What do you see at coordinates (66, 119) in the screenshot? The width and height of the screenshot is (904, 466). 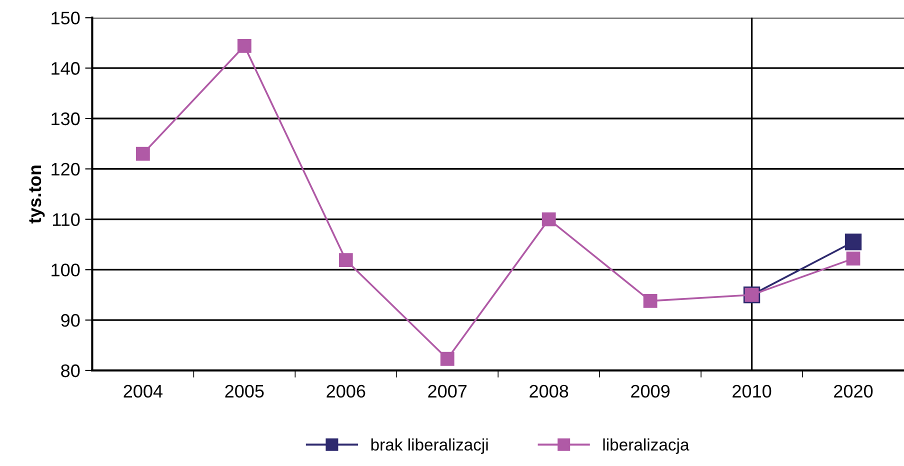 I see `y-tick-label: 130` at bounding box center [66, 119].